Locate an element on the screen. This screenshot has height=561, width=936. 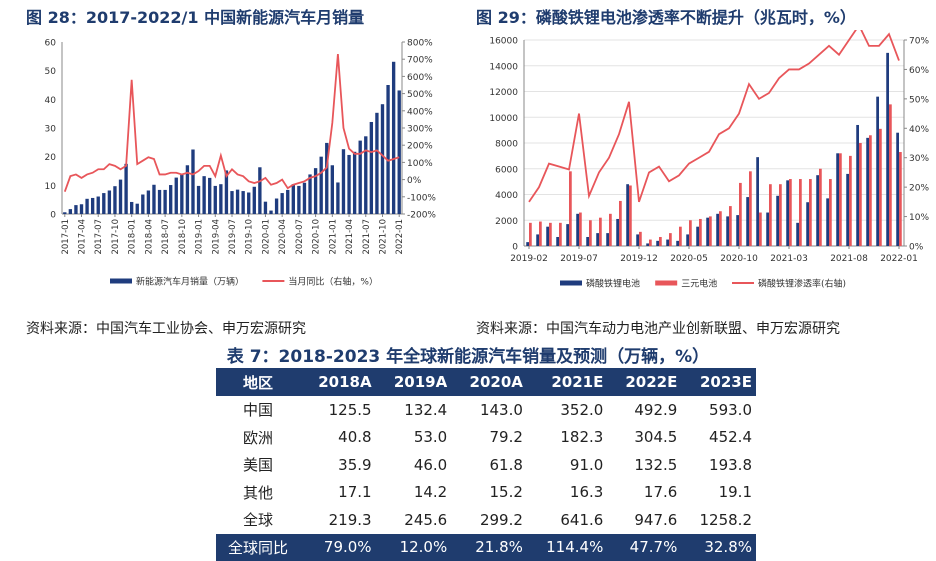
y-tick-label: 6000 is located at coordinates (506, 170).